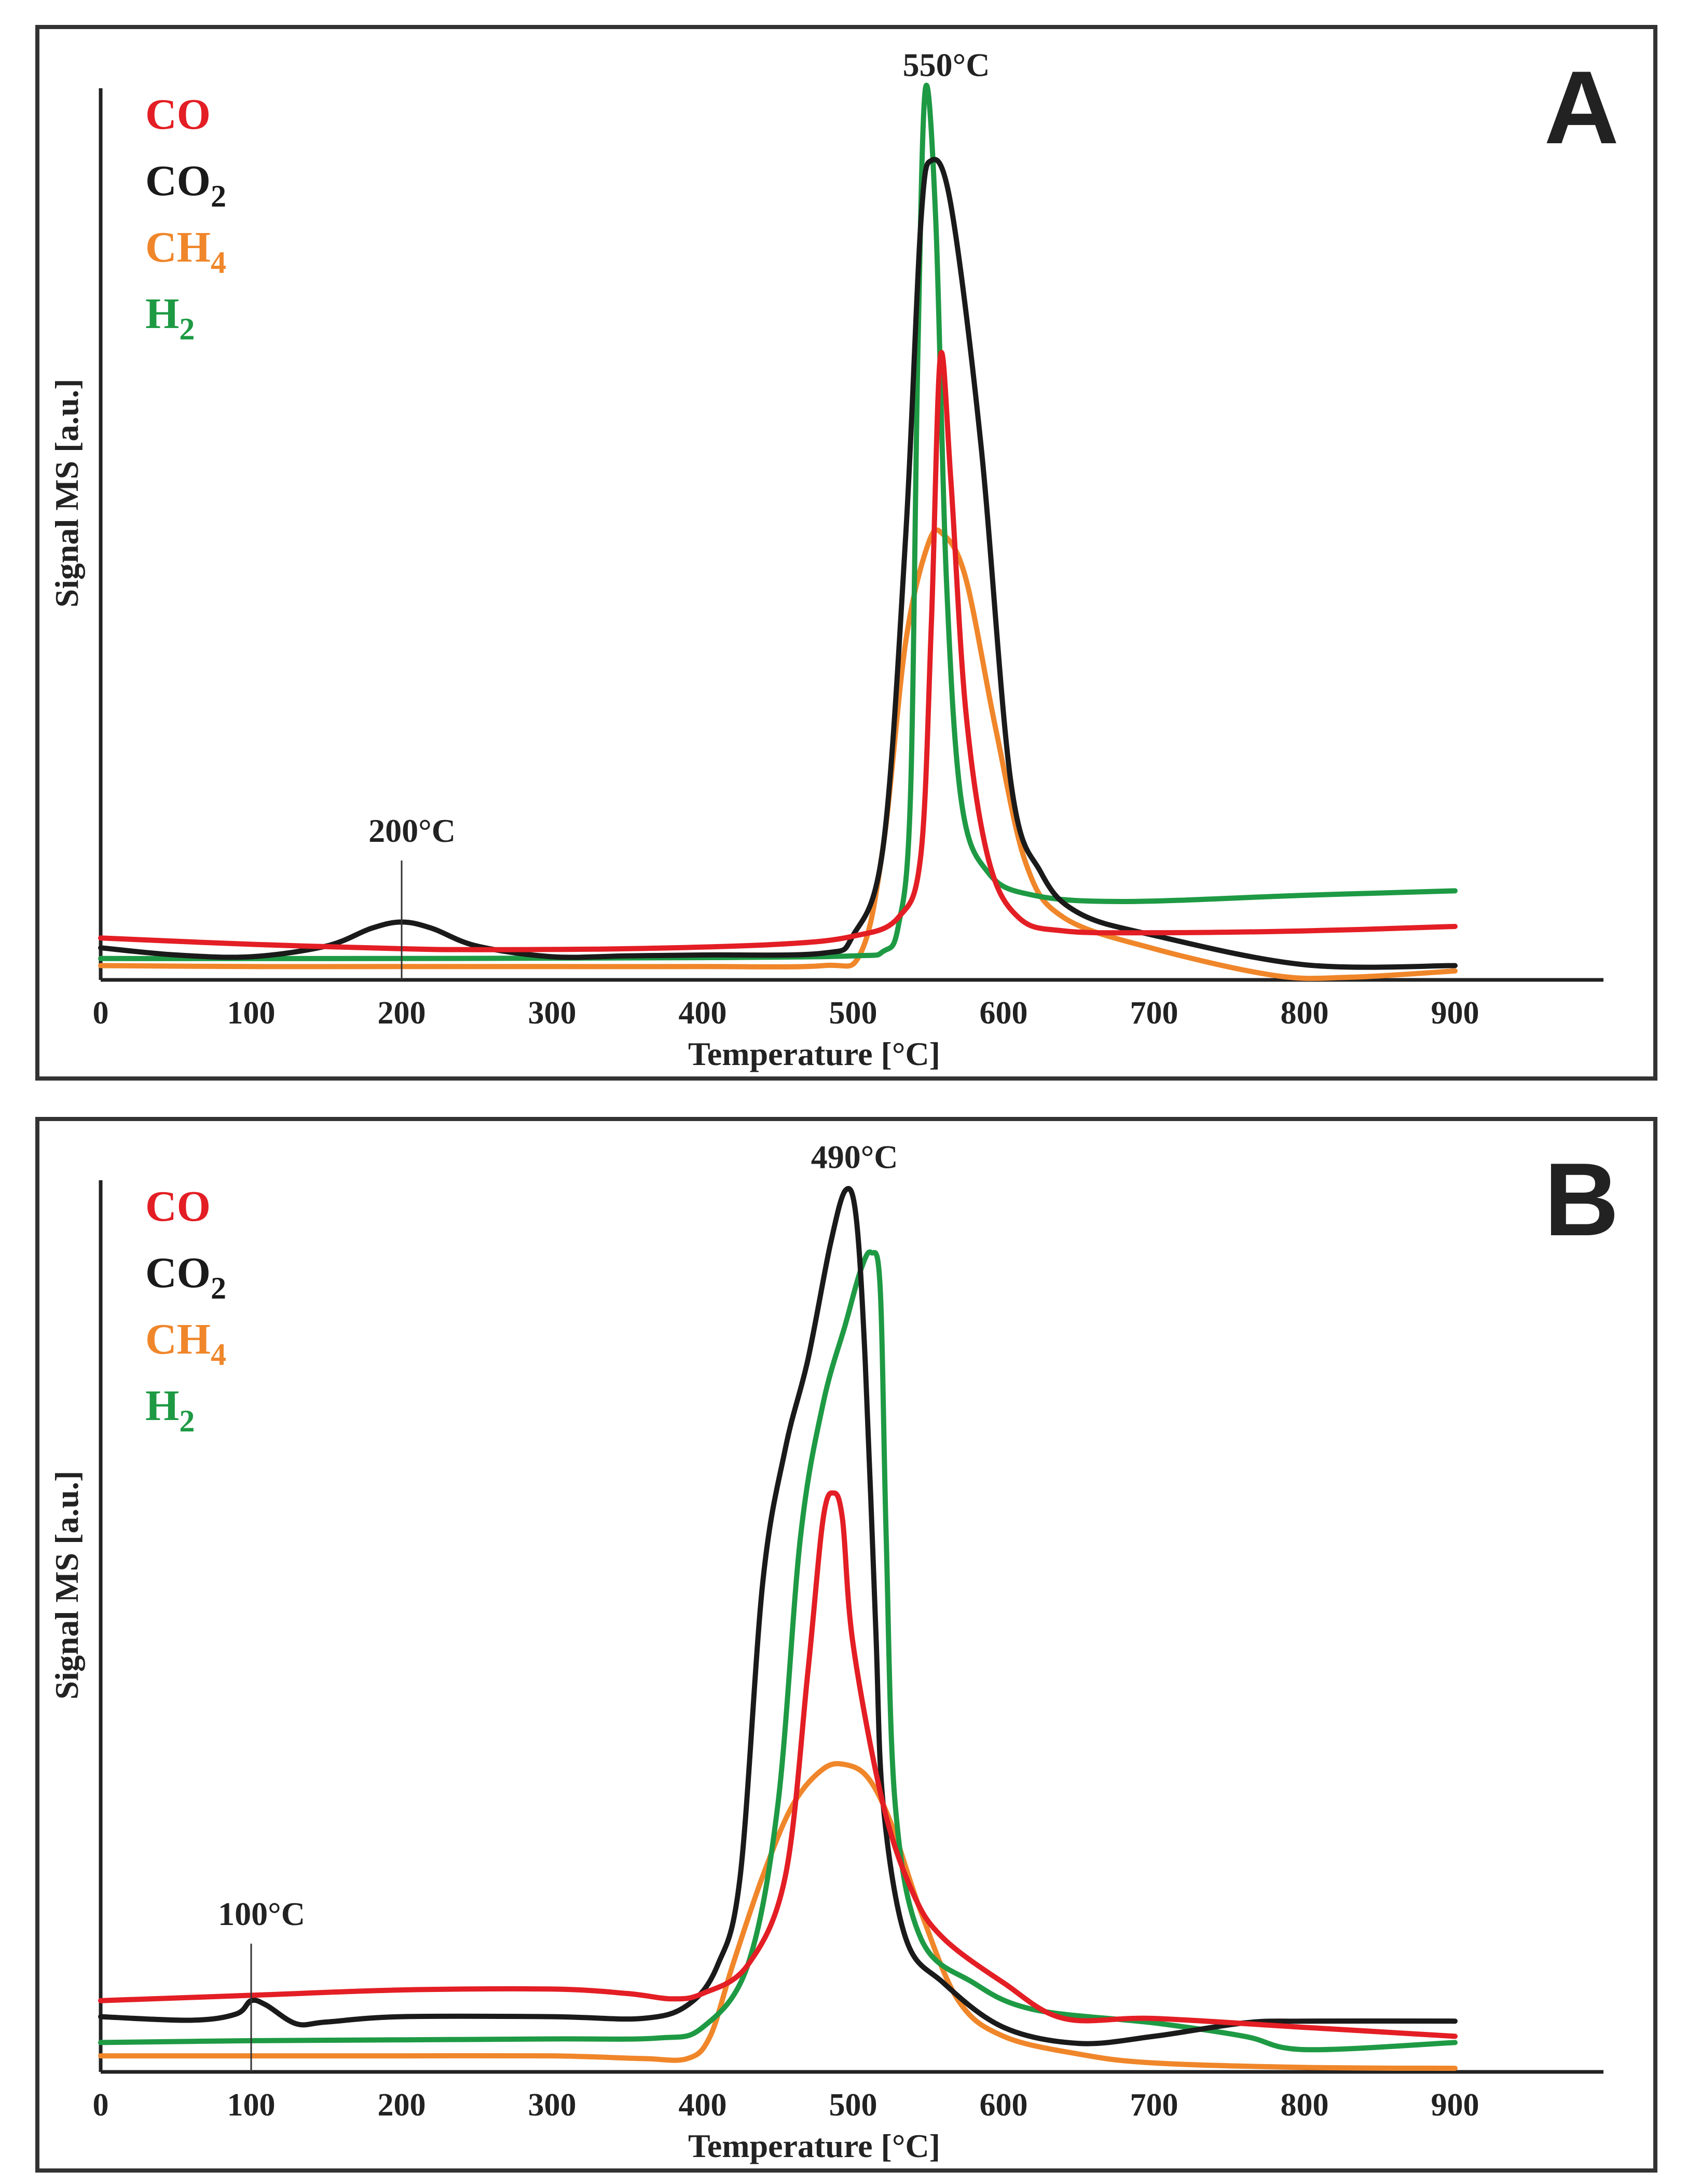 The width and height of the screenshot is (1687, 2184). What do you see at coordinates (1581, 108) in the screenshot?
I see `panel-letter: A` at bounding box center [1581, 108].